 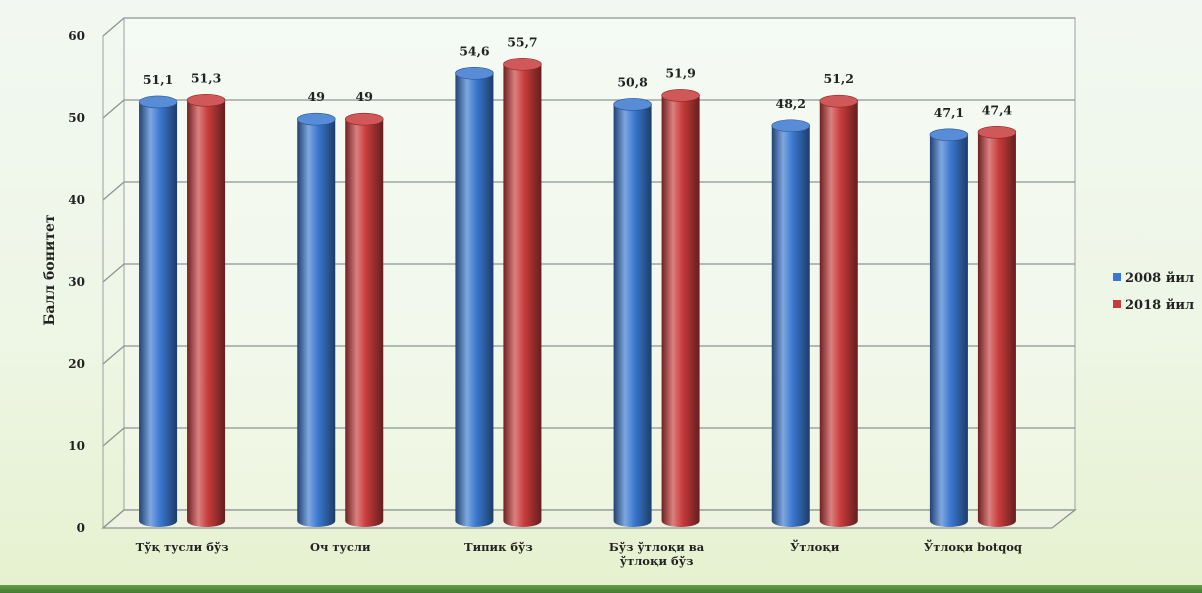 What do you see at coordinates (340, 547) in the screenshot?
I see `x-tick-label: Оч тусли` at bounding box center [340, 547].